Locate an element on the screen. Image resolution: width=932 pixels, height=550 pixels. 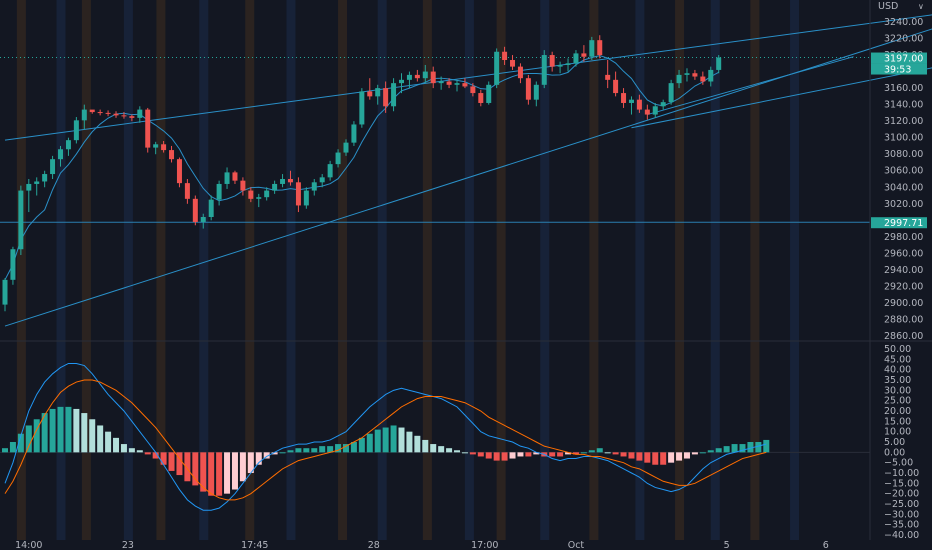
currency-dropdown-icon: ∨ is located at coordinates (921, 6).